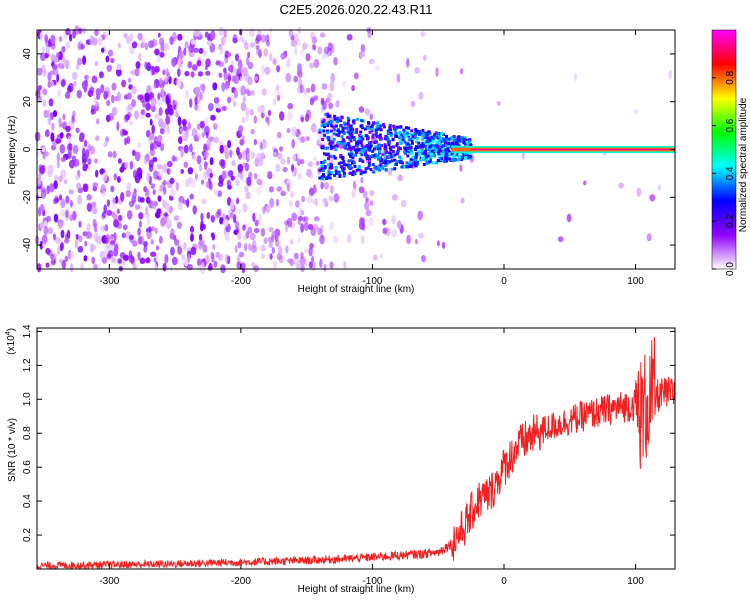  I want to click on y-tick-label: -20, so click(27, 197).